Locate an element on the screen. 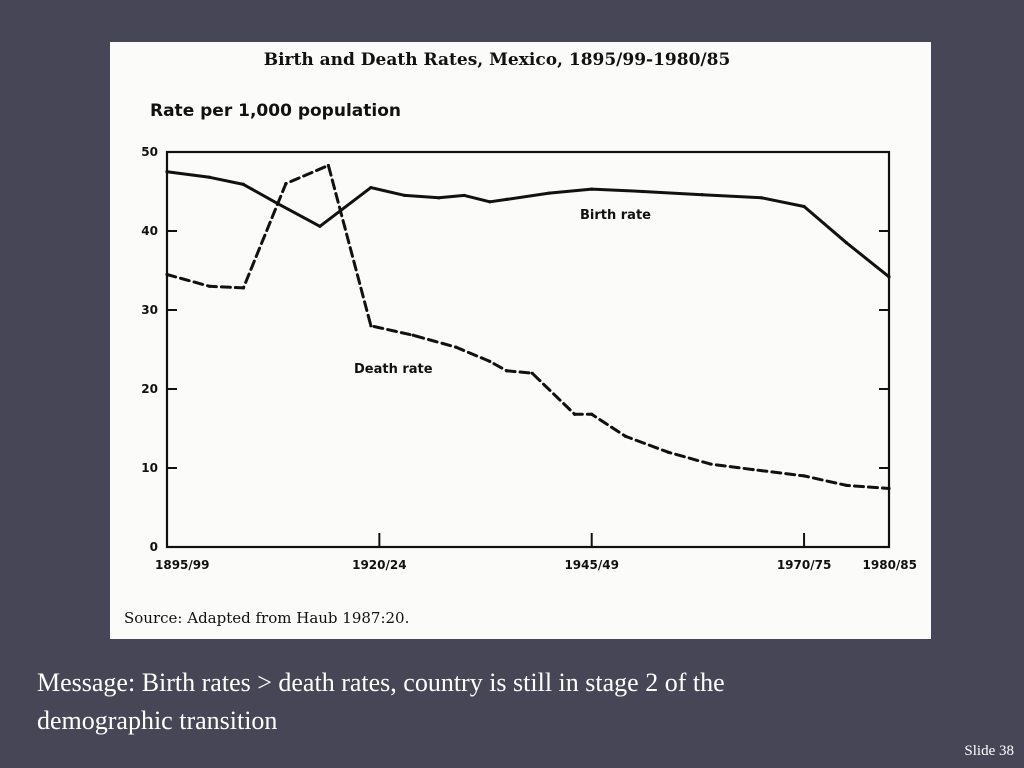 This screenshot has height=768, width=1024. y-tick-label: 50 is located at coordinates (149, 152).